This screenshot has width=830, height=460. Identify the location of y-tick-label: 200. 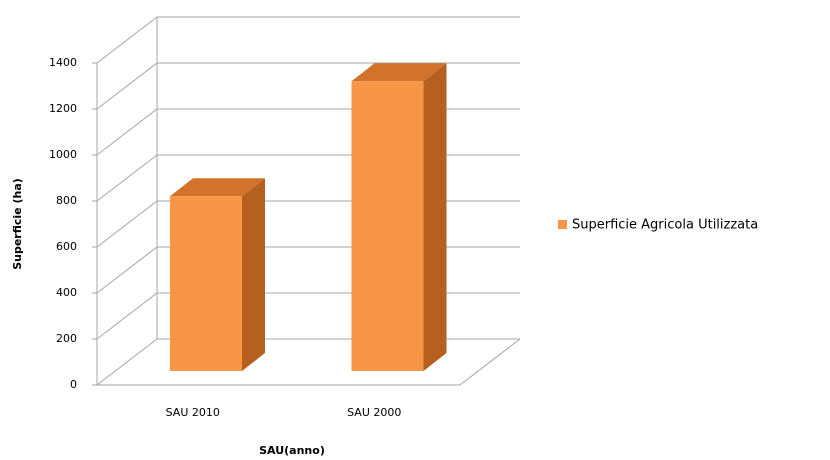
(66, 338).